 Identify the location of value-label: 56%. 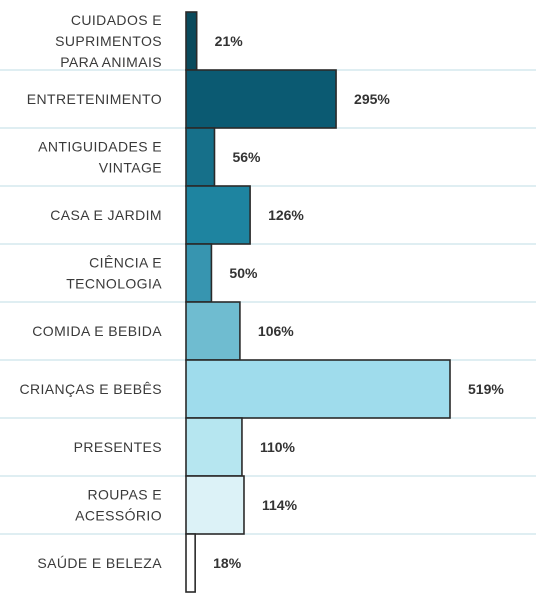
(246, 157).